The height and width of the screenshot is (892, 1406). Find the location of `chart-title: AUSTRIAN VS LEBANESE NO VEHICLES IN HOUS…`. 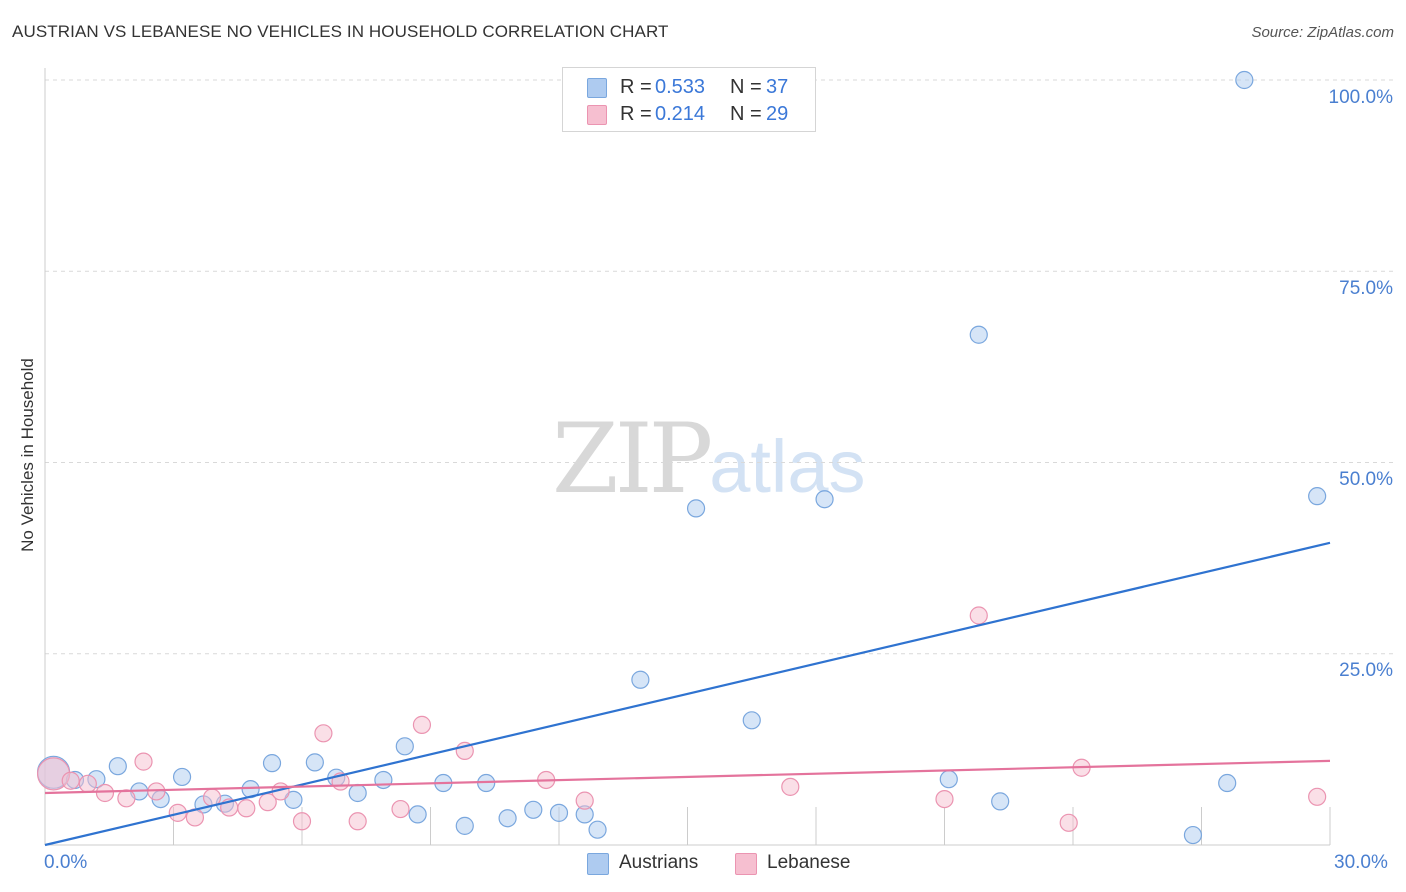

chart-title: AUSTRIAN VS LEBANESE NO VEHICLES IN HOUS… is located at coordinates (340, 31).